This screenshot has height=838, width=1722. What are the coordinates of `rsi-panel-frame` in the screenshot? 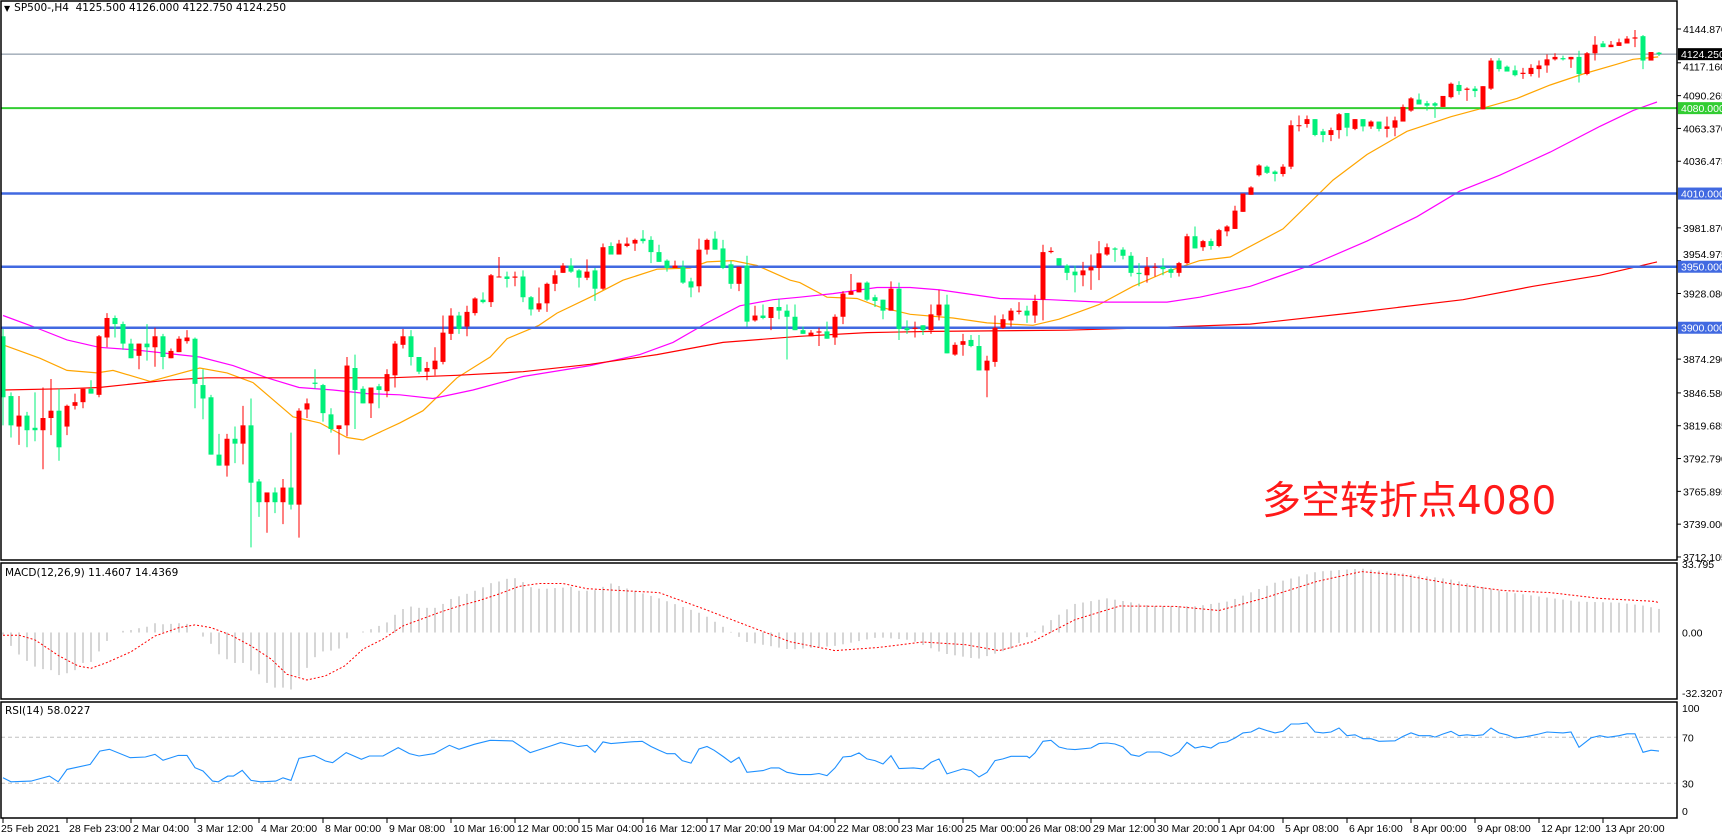 It's located at (839, 760).